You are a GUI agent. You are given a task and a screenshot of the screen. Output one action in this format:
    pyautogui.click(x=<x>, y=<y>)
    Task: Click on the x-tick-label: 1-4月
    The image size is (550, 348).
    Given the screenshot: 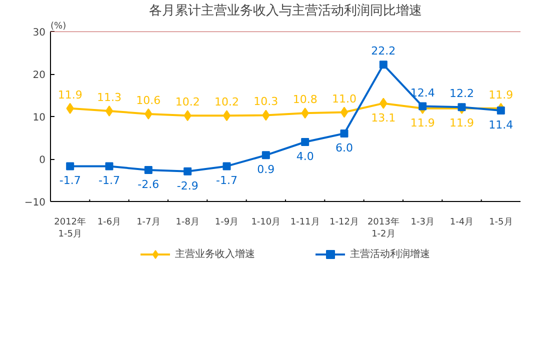 What is the action you would take?
    pyautogui.click(x=462, y=223)
    